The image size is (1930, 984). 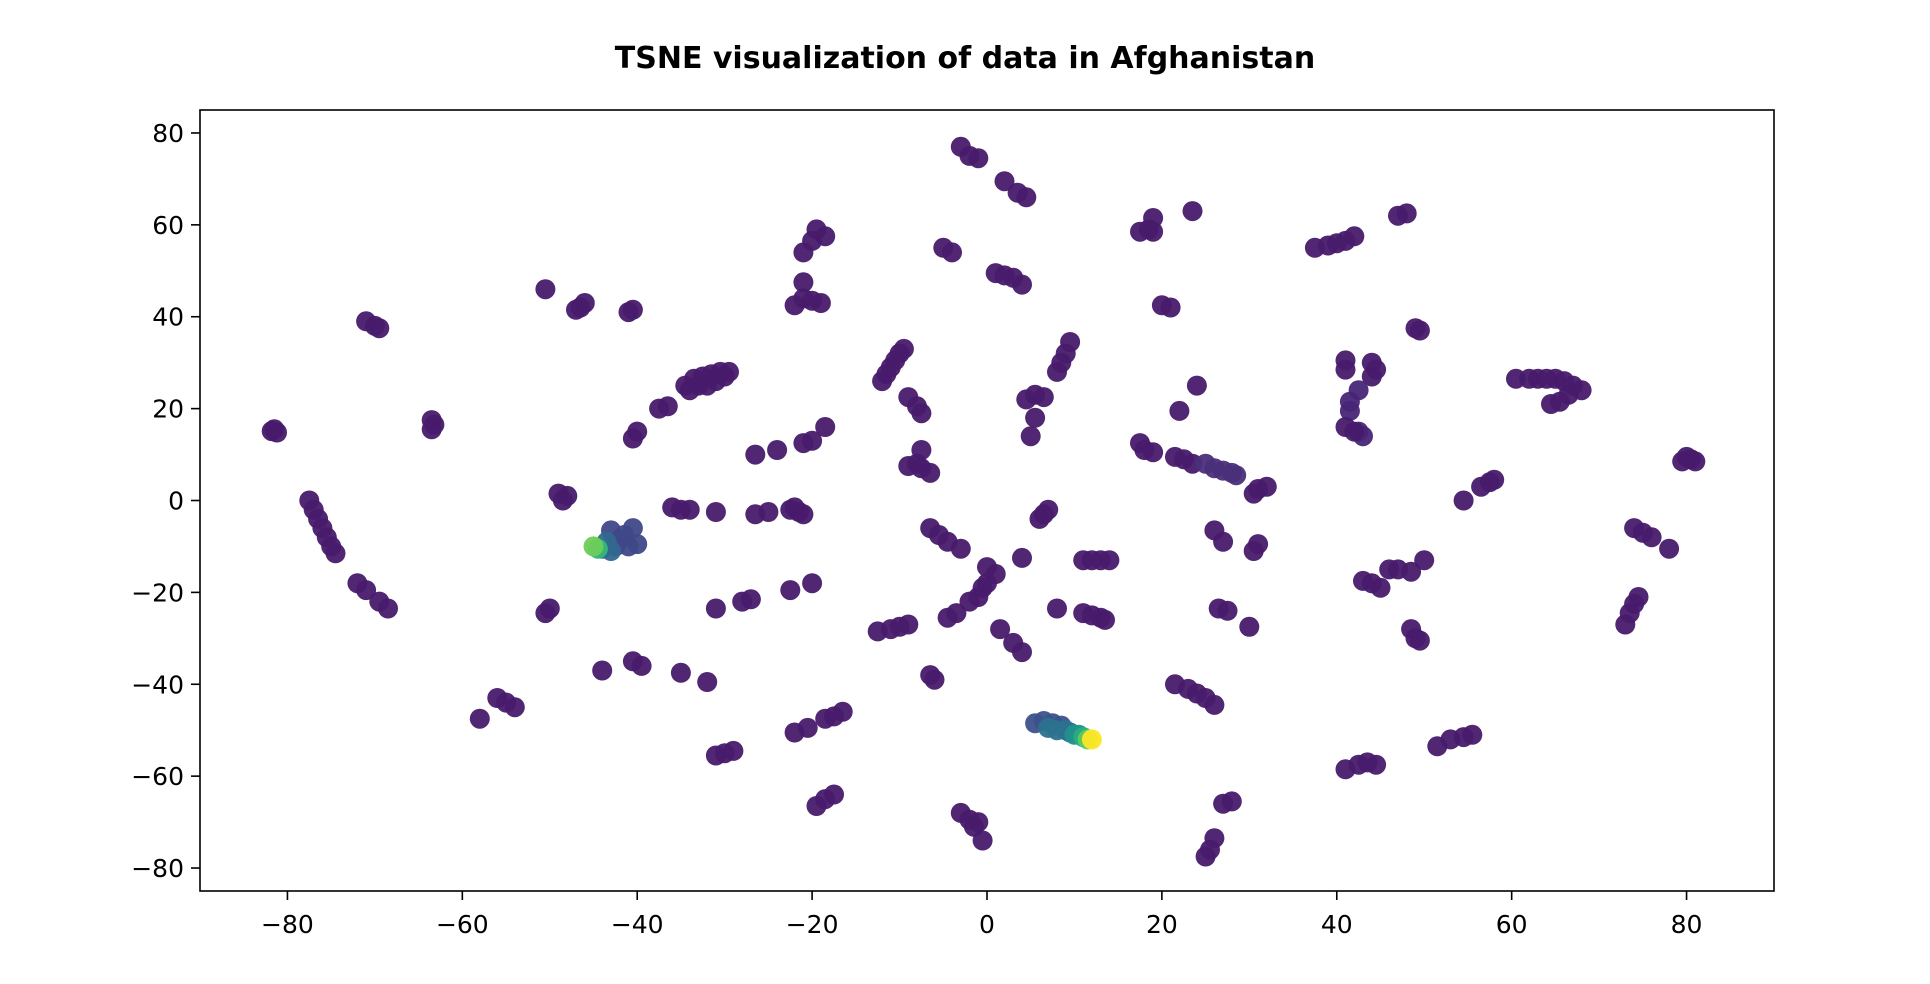 I want to click on x-tick-label: 0, so click(x=987, y=924).